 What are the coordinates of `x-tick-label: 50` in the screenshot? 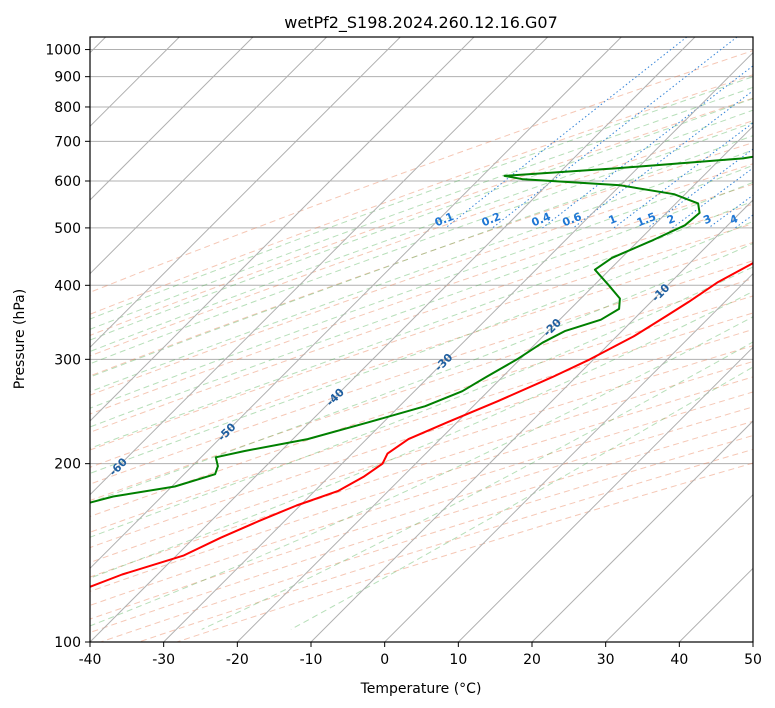 It's located at (753, 660).